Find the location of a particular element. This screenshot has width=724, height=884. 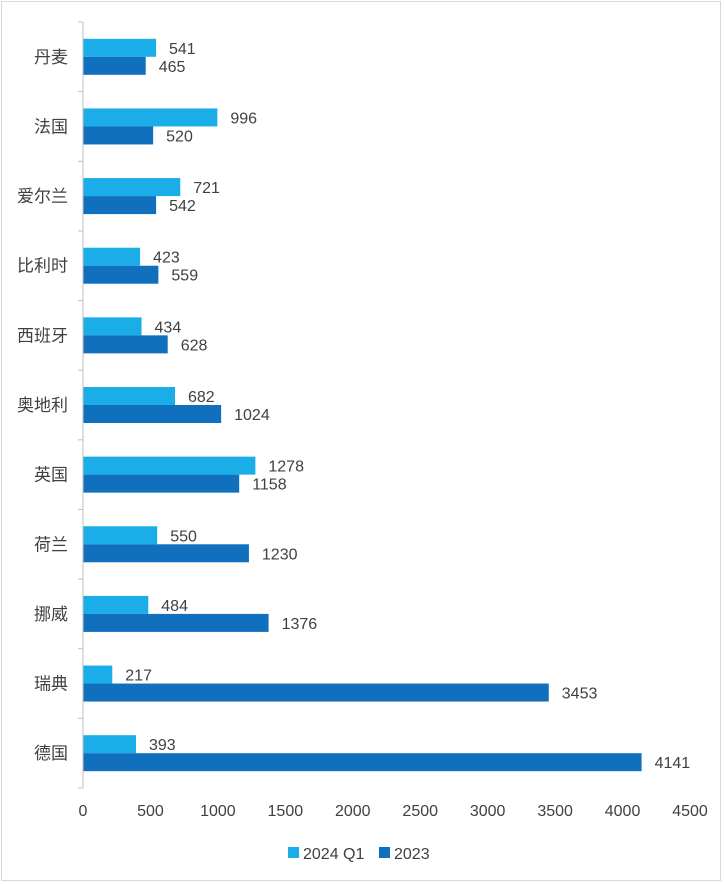

x-tick-label: 500 is located at coordinates (150, 811).